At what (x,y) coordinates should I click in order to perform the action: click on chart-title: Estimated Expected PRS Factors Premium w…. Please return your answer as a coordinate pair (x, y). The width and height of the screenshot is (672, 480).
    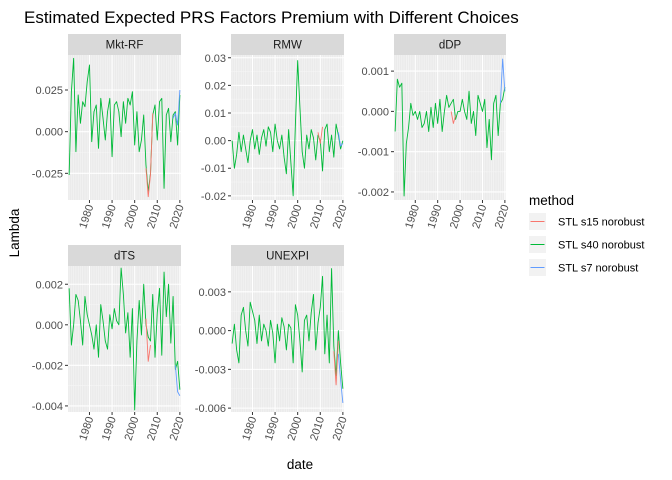
    Looking at the image, I should click on (271, 17).